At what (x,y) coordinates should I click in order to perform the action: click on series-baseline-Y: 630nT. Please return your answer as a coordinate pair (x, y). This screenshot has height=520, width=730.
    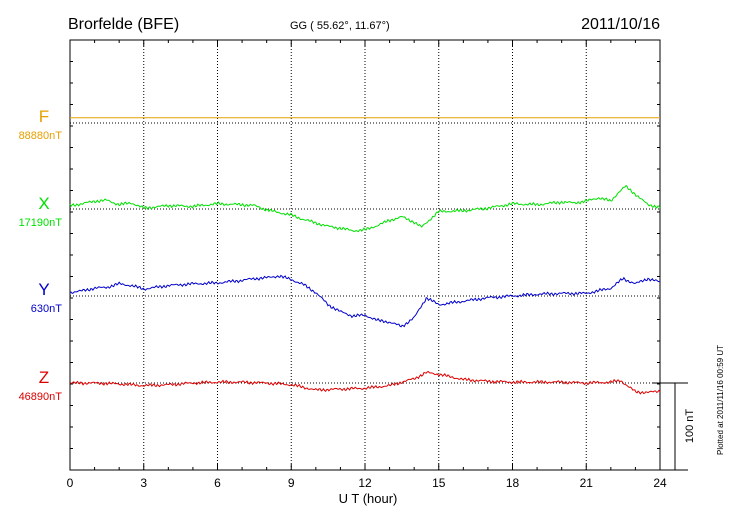
    Looking at the image, I should click on (46, 309).